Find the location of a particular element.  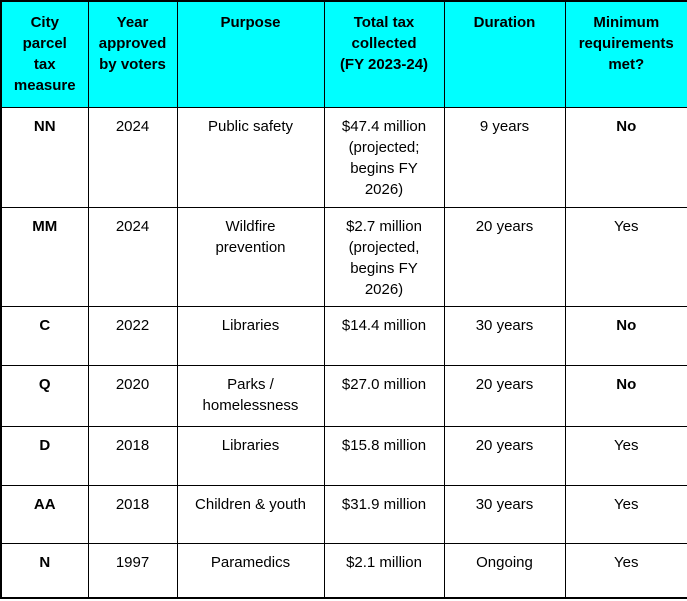

cell-duration: Ongoing is located at coordinates (504, 570).